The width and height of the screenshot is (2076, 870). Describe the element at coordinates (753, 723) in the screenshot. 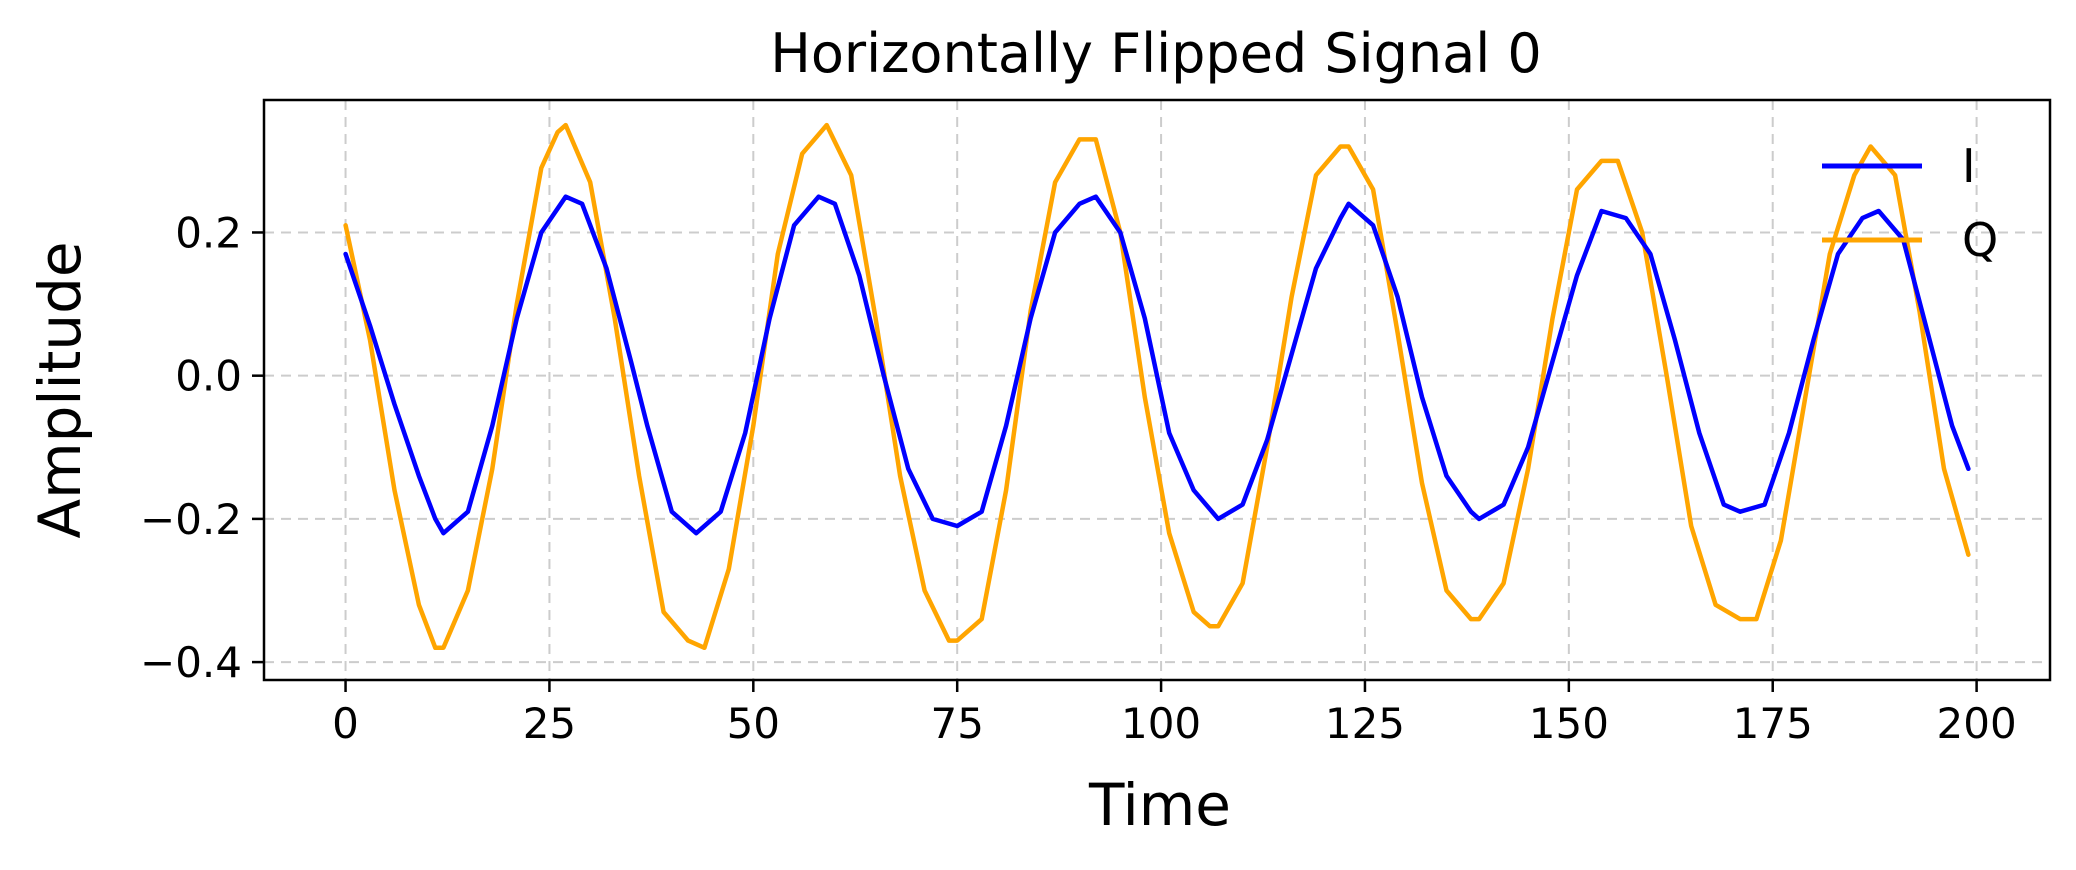

I see `x-tick-label: 50` at that location.